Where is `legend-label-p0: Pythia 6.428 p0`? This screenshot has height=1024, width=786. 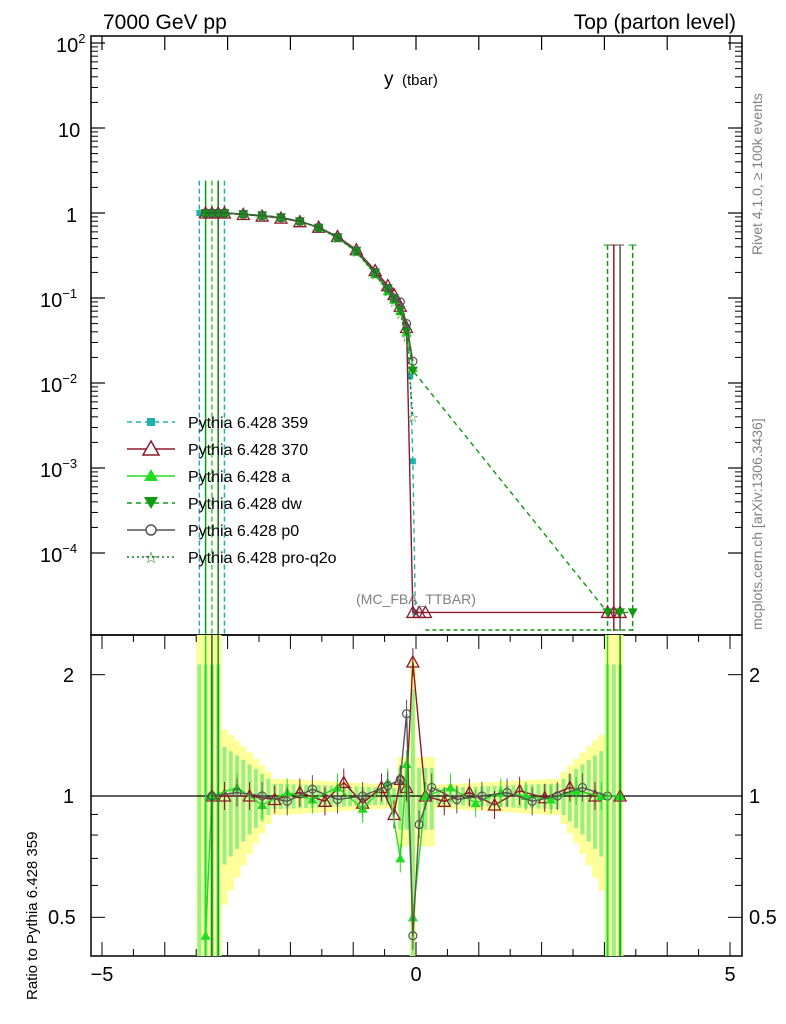
legend-label-p0: Pythia 6.428 p0 is located at coordinates (243, 531).